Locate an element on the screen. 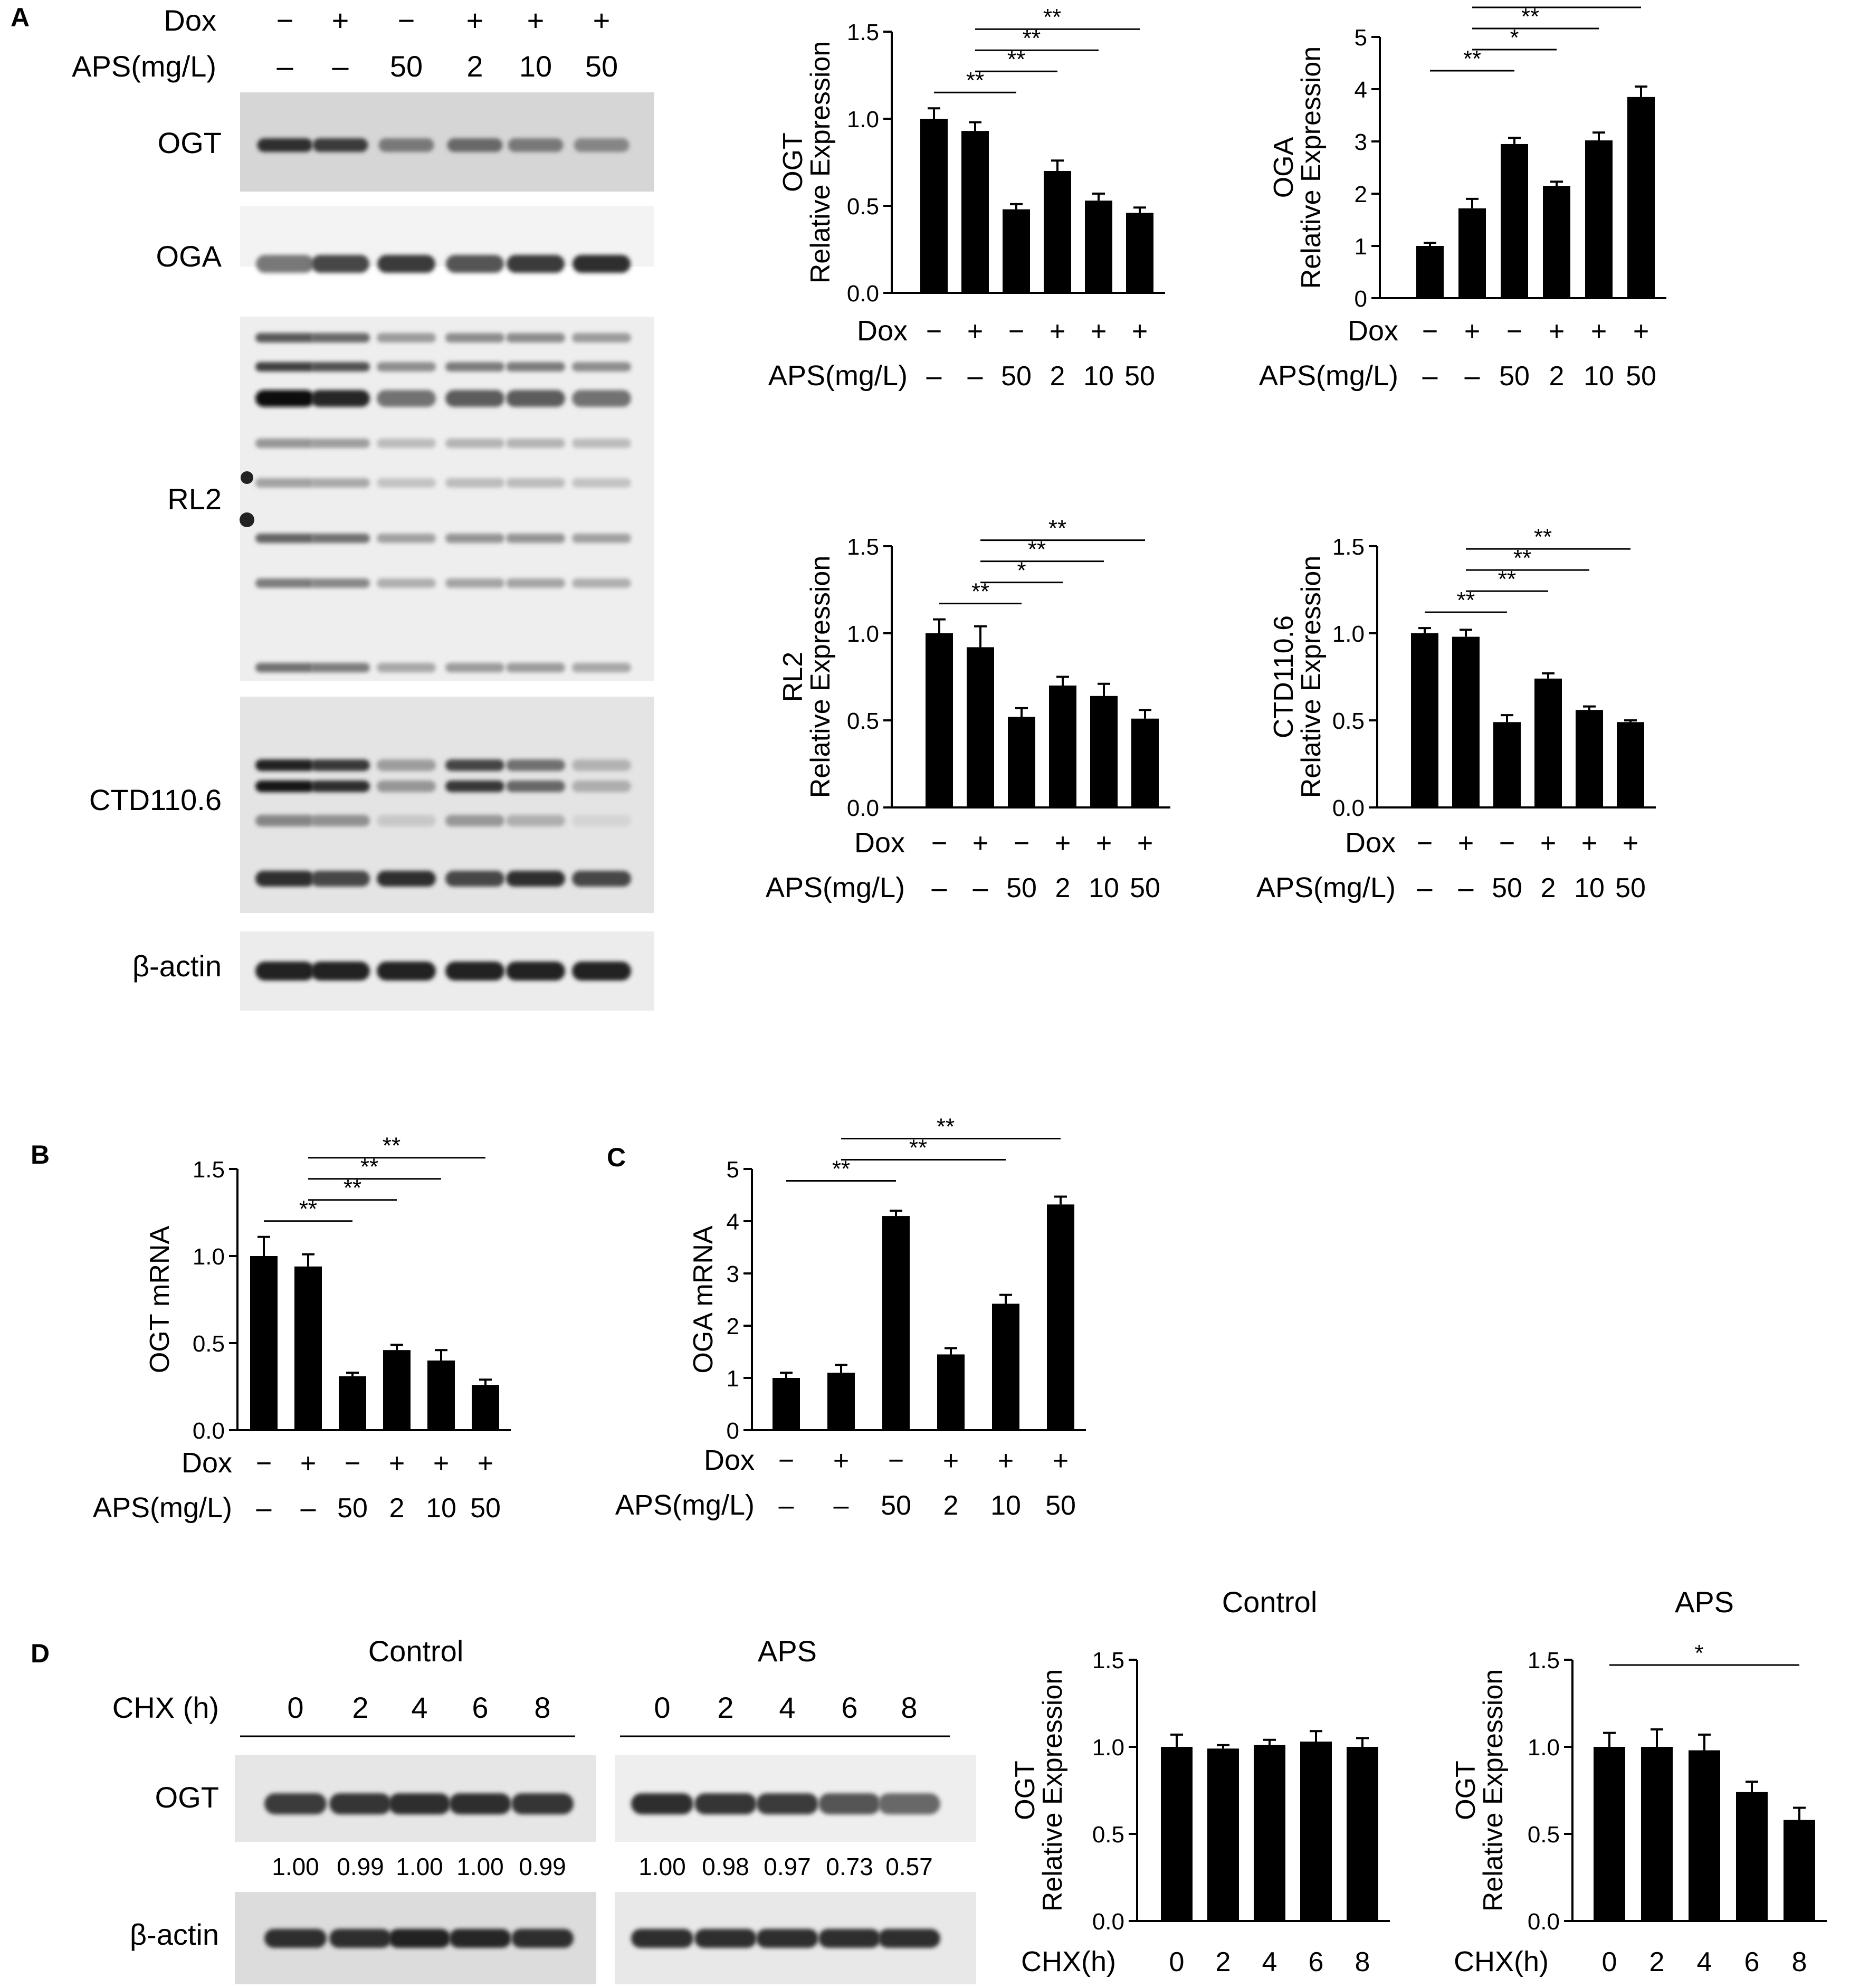 This screenshot has height=1988, width=1850. blot-panel-a: OGT OGA RL2 CTD110.6 β-actin is located at coordinates (371, 551).